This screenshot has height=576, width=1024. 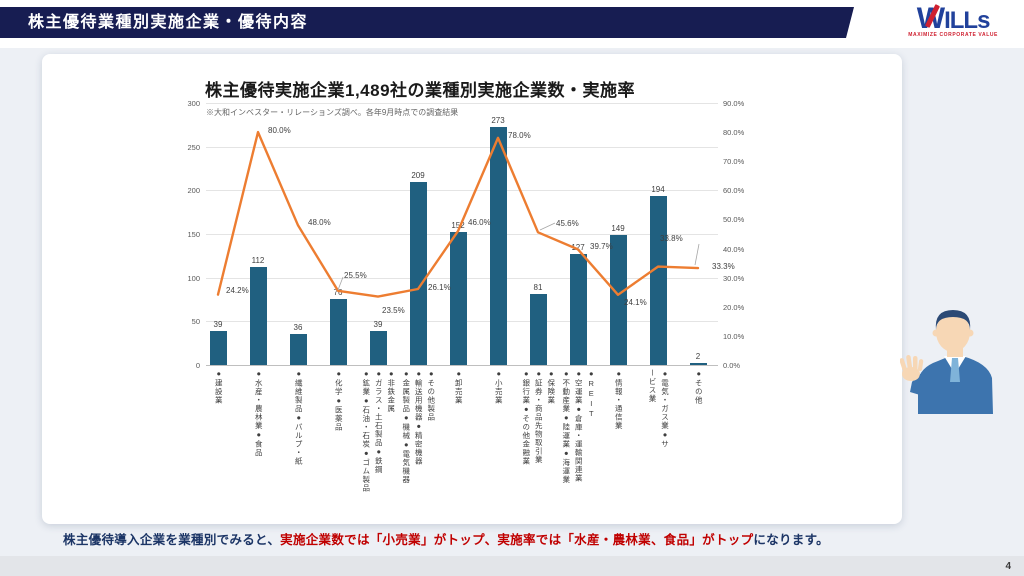 What do you see at coordinates (479, 223) in the screenshot?
I see `rate-label: 46.0%` at bounding box center [479, 223].